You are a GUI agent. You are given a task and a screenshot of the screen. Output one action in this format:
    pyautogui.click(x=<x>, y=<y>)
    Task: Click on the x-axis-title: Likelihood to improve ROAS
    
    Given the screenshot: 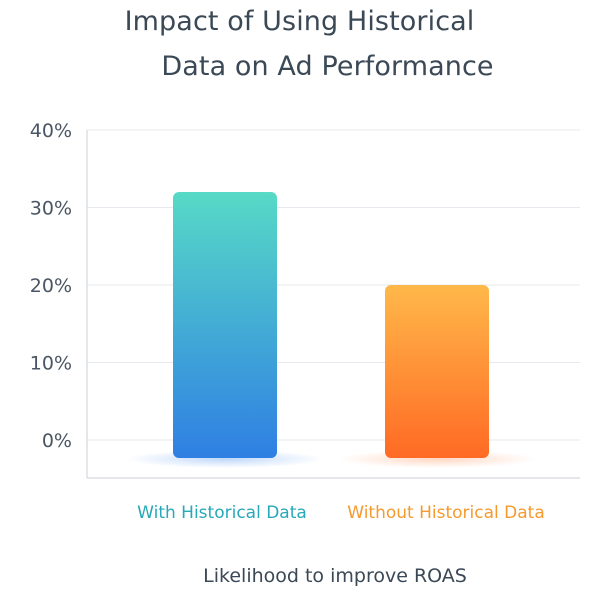 What is the action you would take?
    pyautogui.click(x=335, y=576)
    